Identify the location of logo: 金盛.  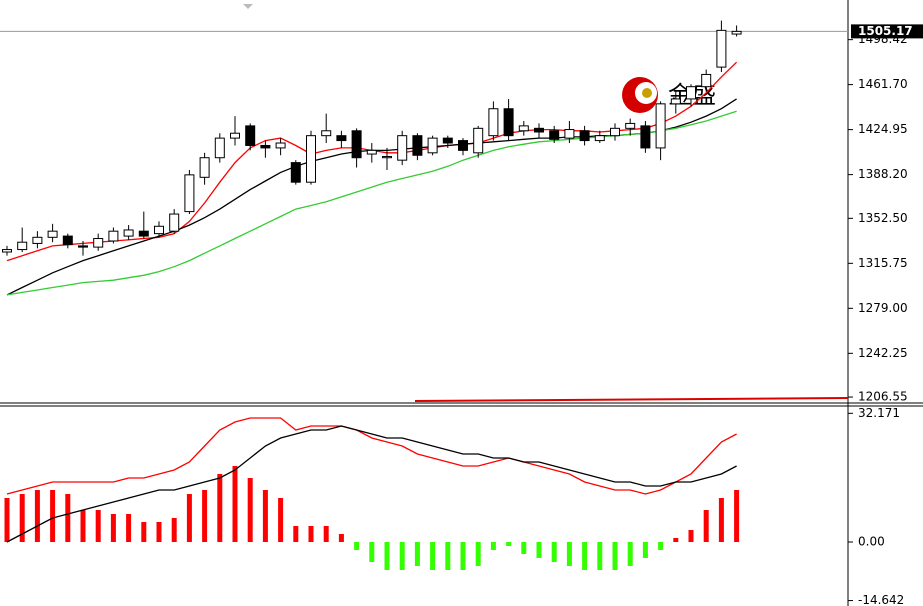
(669, 95).